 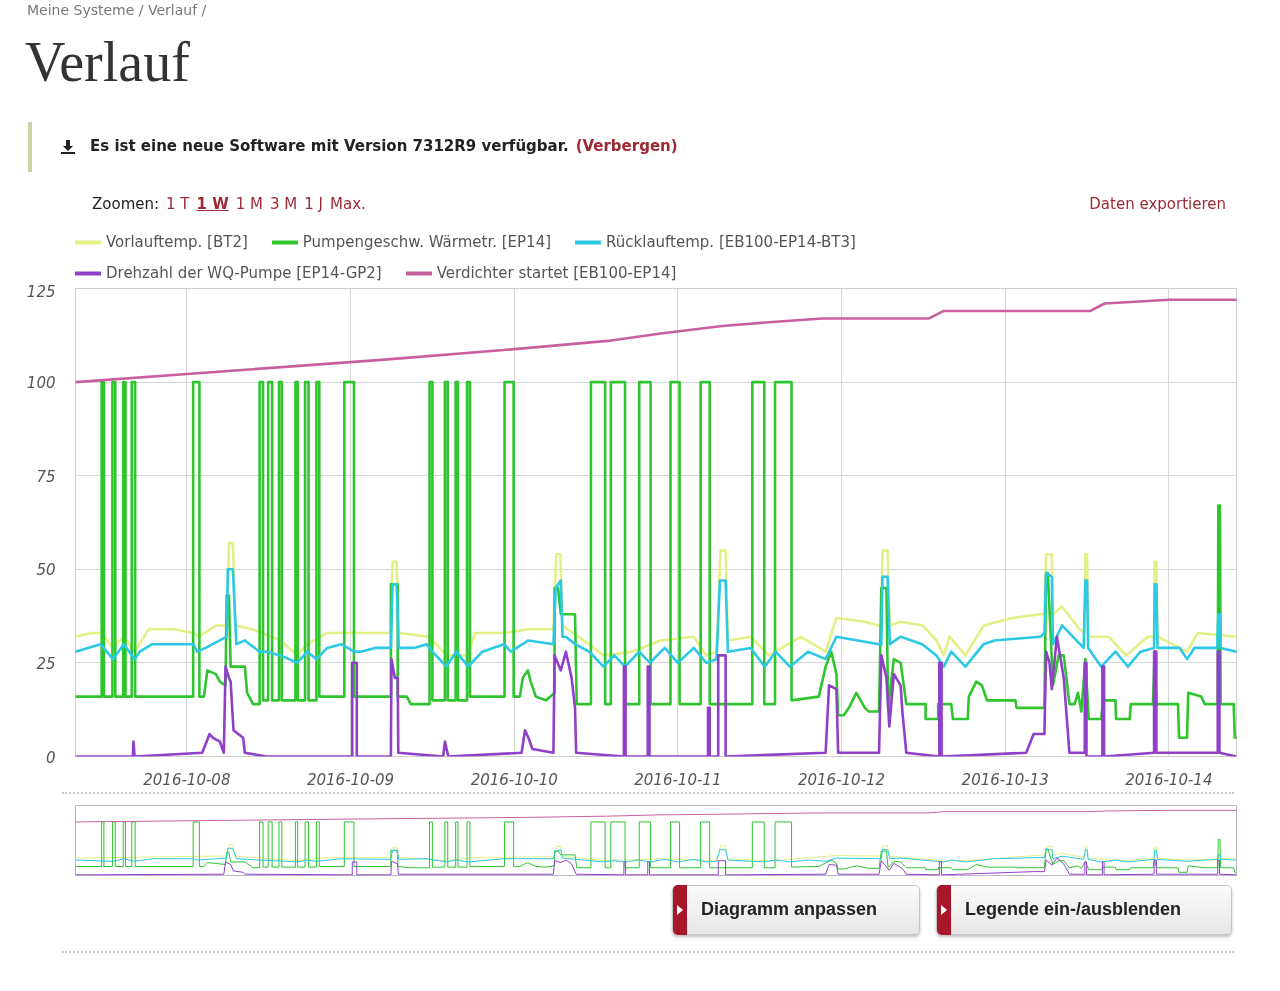 What do you see at coordinates (187, 779) in the screenshot?
I see `x-tick-label: 2016-10-08` at bounding box center [187, 779].